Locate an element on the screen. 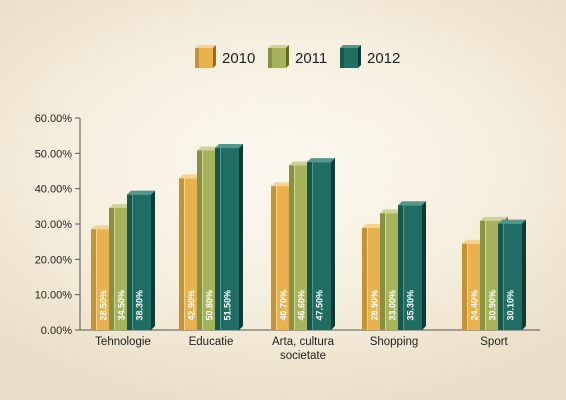 Image resolution: width=566 pixels, height=400 pixels. x-tick-label: societate is located at coordinates (303, 356).